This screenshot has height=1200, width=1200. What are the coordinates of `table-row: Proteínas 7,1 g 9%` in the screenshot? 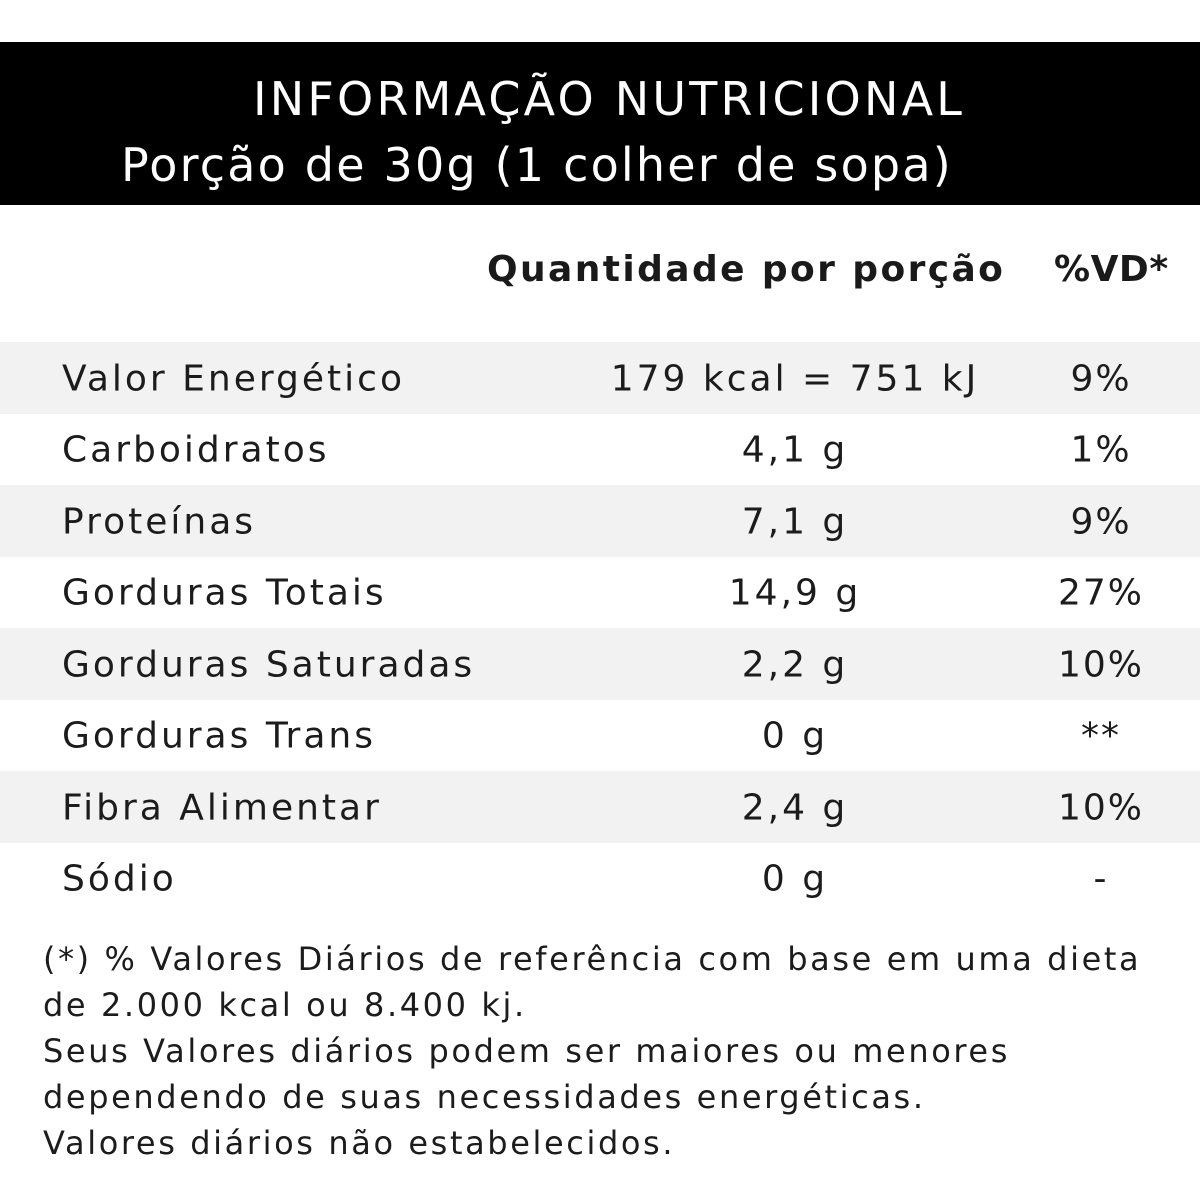 It's located at (600, 521).